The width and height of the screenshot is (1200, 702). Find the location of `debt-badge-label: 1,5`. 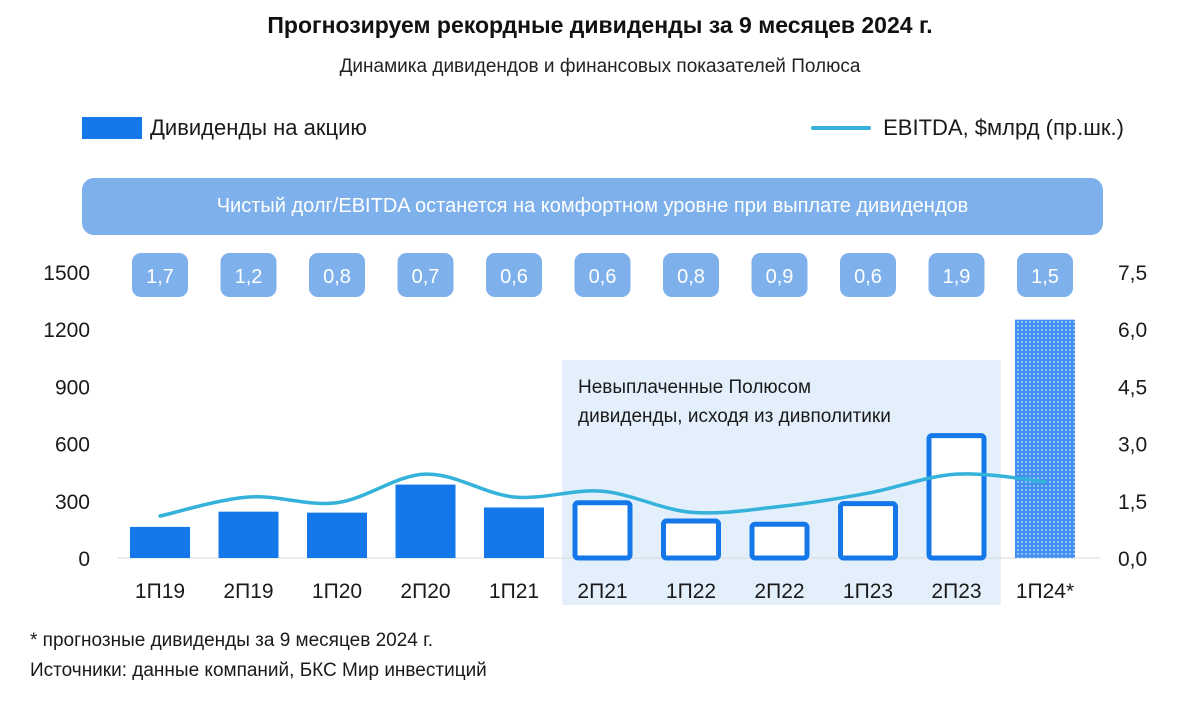

debt-badge-label: 1,5 is located at coordinates (1045, 277).